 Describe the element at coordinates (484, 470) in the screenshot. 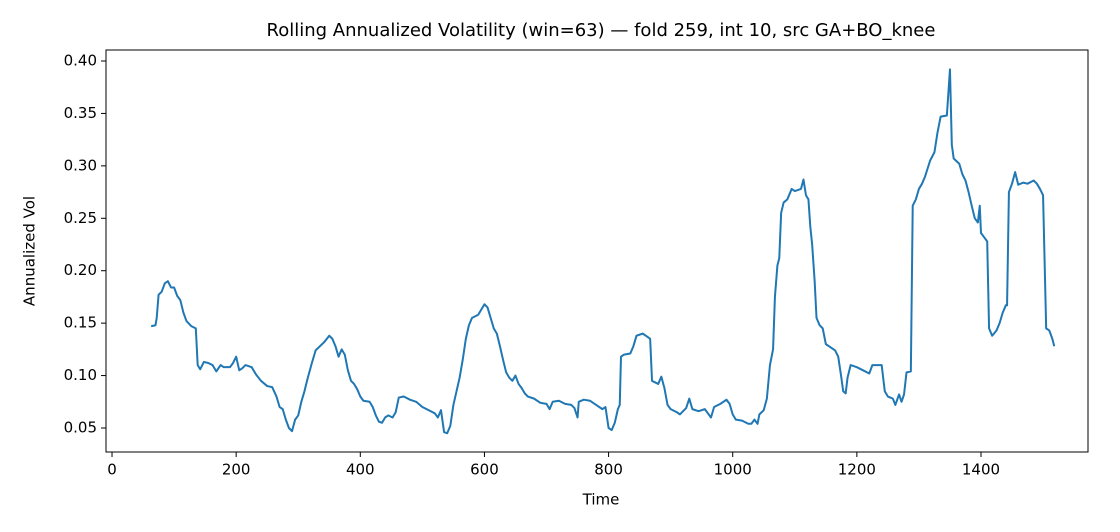

I see `x-tick-label: 600` at that location.